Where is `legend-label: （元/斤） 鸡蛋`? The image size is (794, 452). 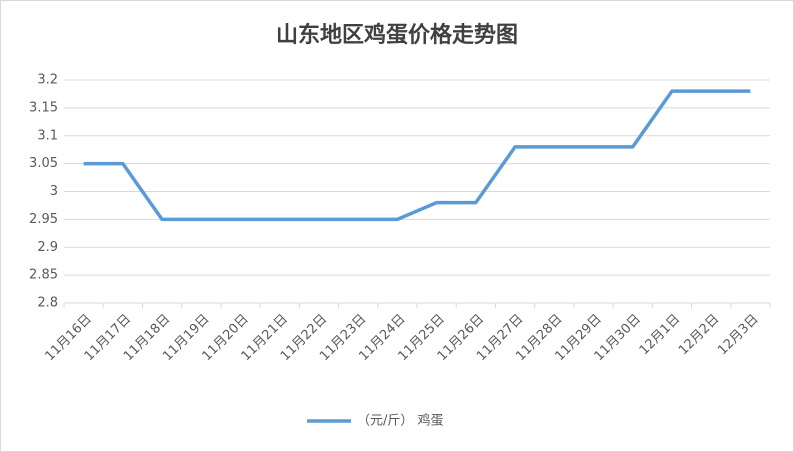 legend-label: （元/斤） 鸡蛋 is located at coordinates (400, 421).